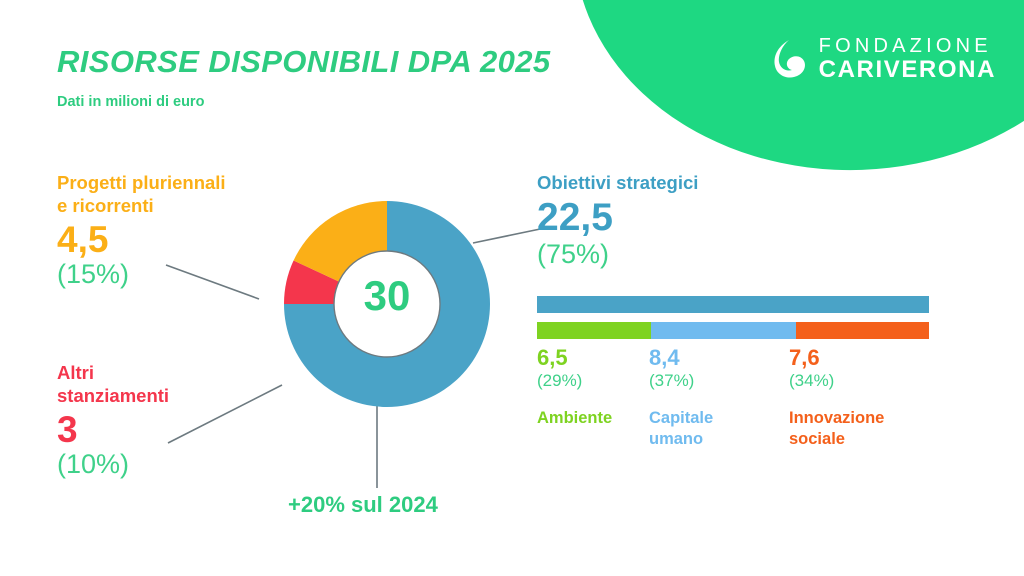 This screenshot has width=1024, height=576. I want to click on legend-label-line1: Innovazione, so click(837, 418).